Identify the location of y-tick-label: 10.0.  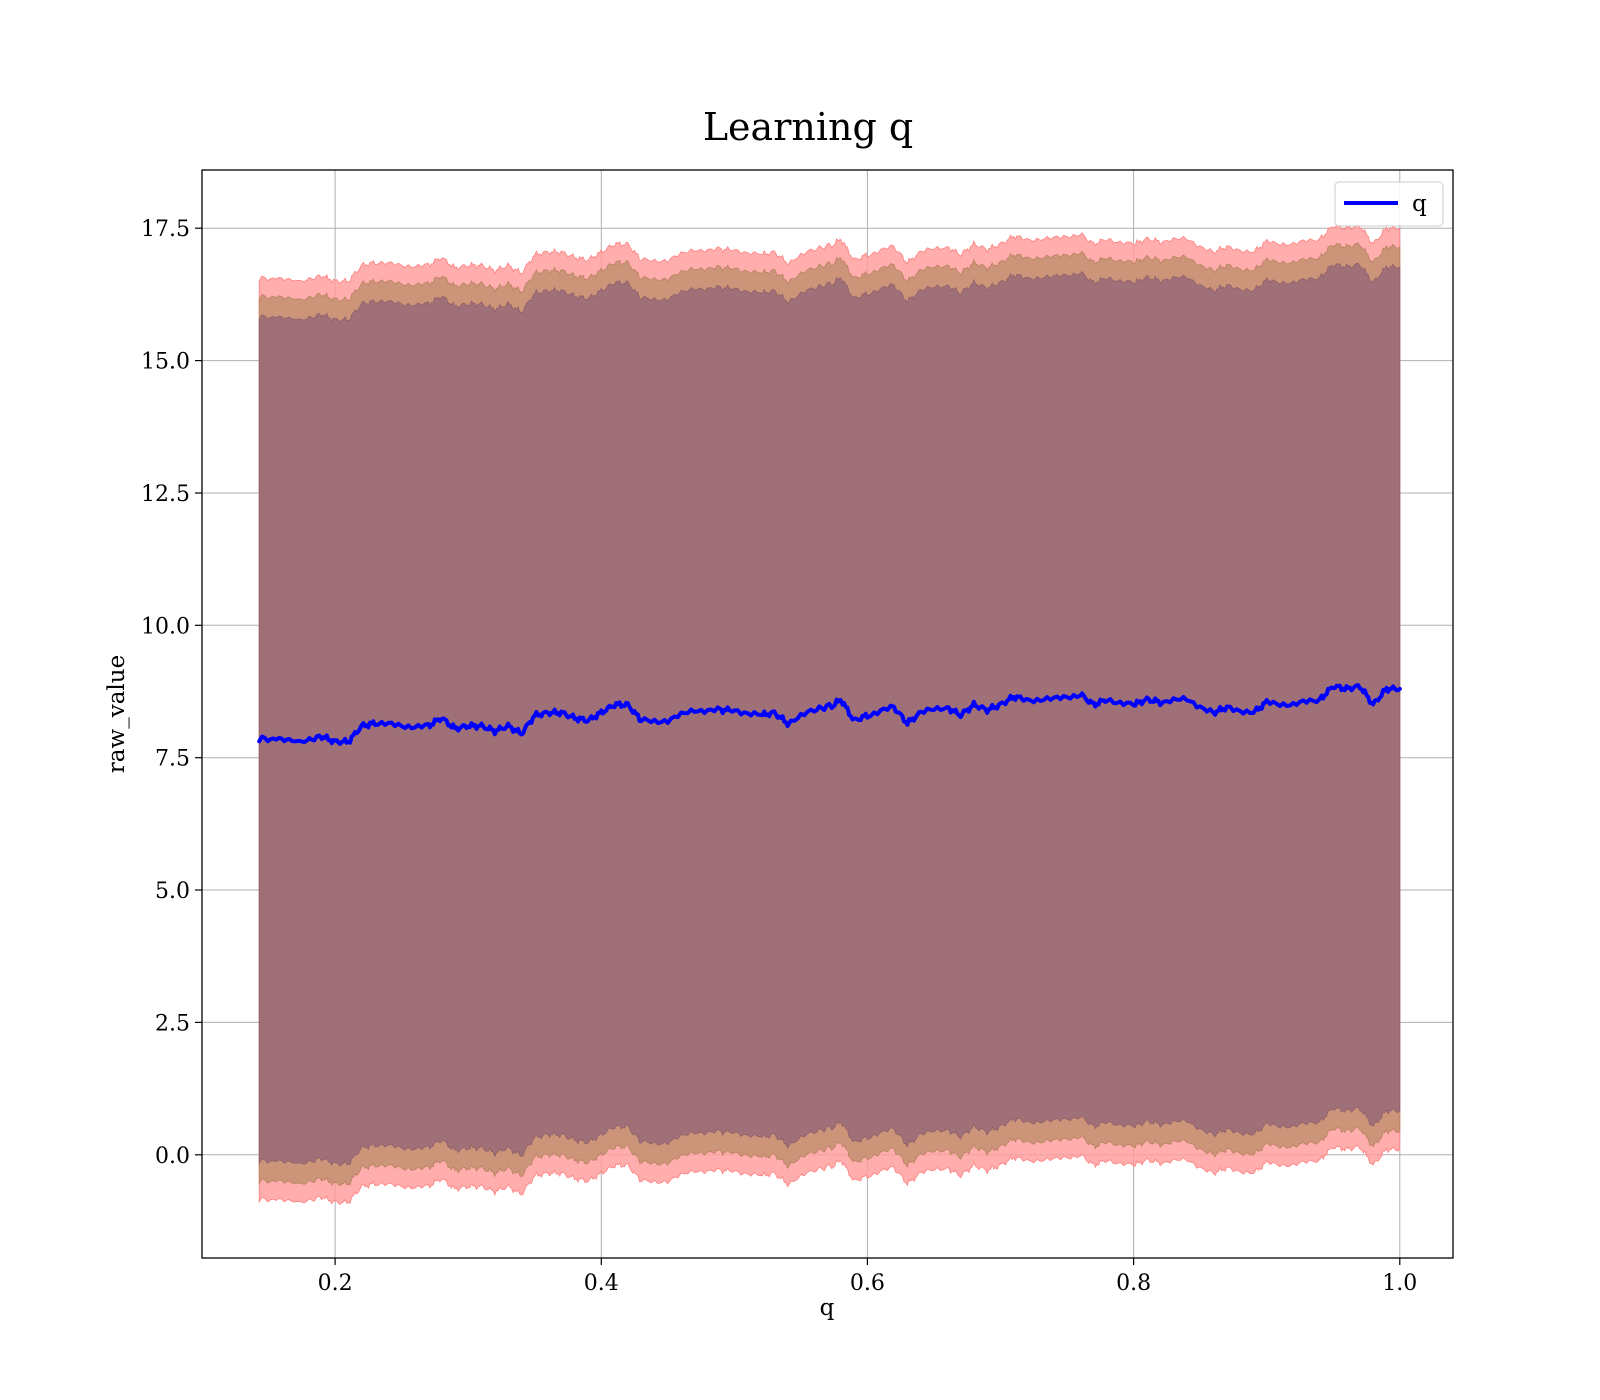
(165, 626).